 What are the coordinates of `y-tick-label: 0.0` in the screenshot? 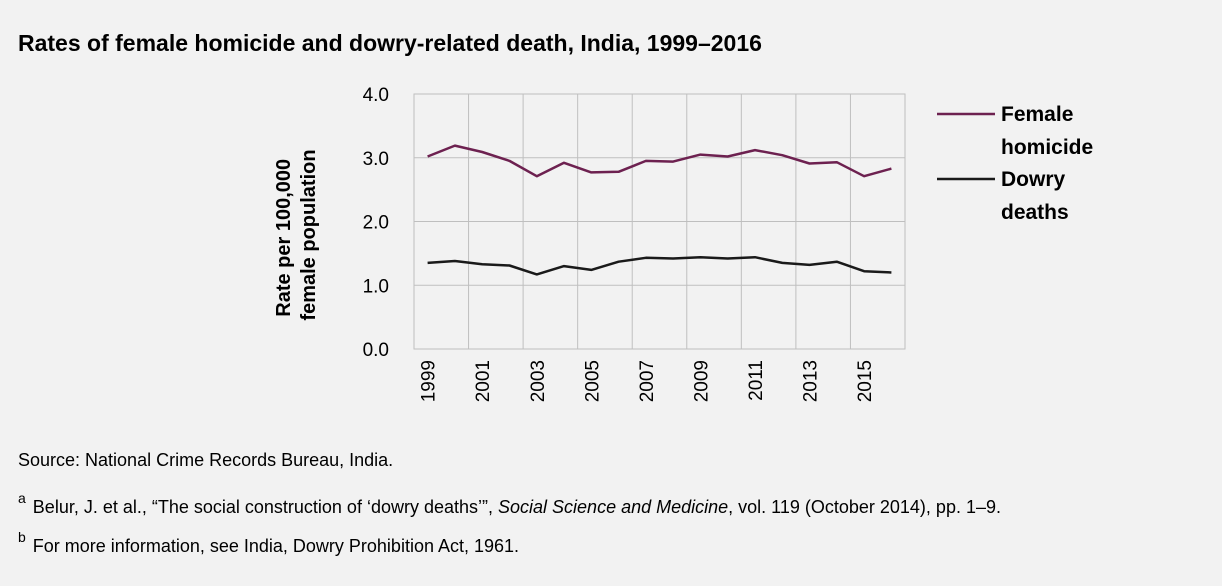 It's located at (376, 350).